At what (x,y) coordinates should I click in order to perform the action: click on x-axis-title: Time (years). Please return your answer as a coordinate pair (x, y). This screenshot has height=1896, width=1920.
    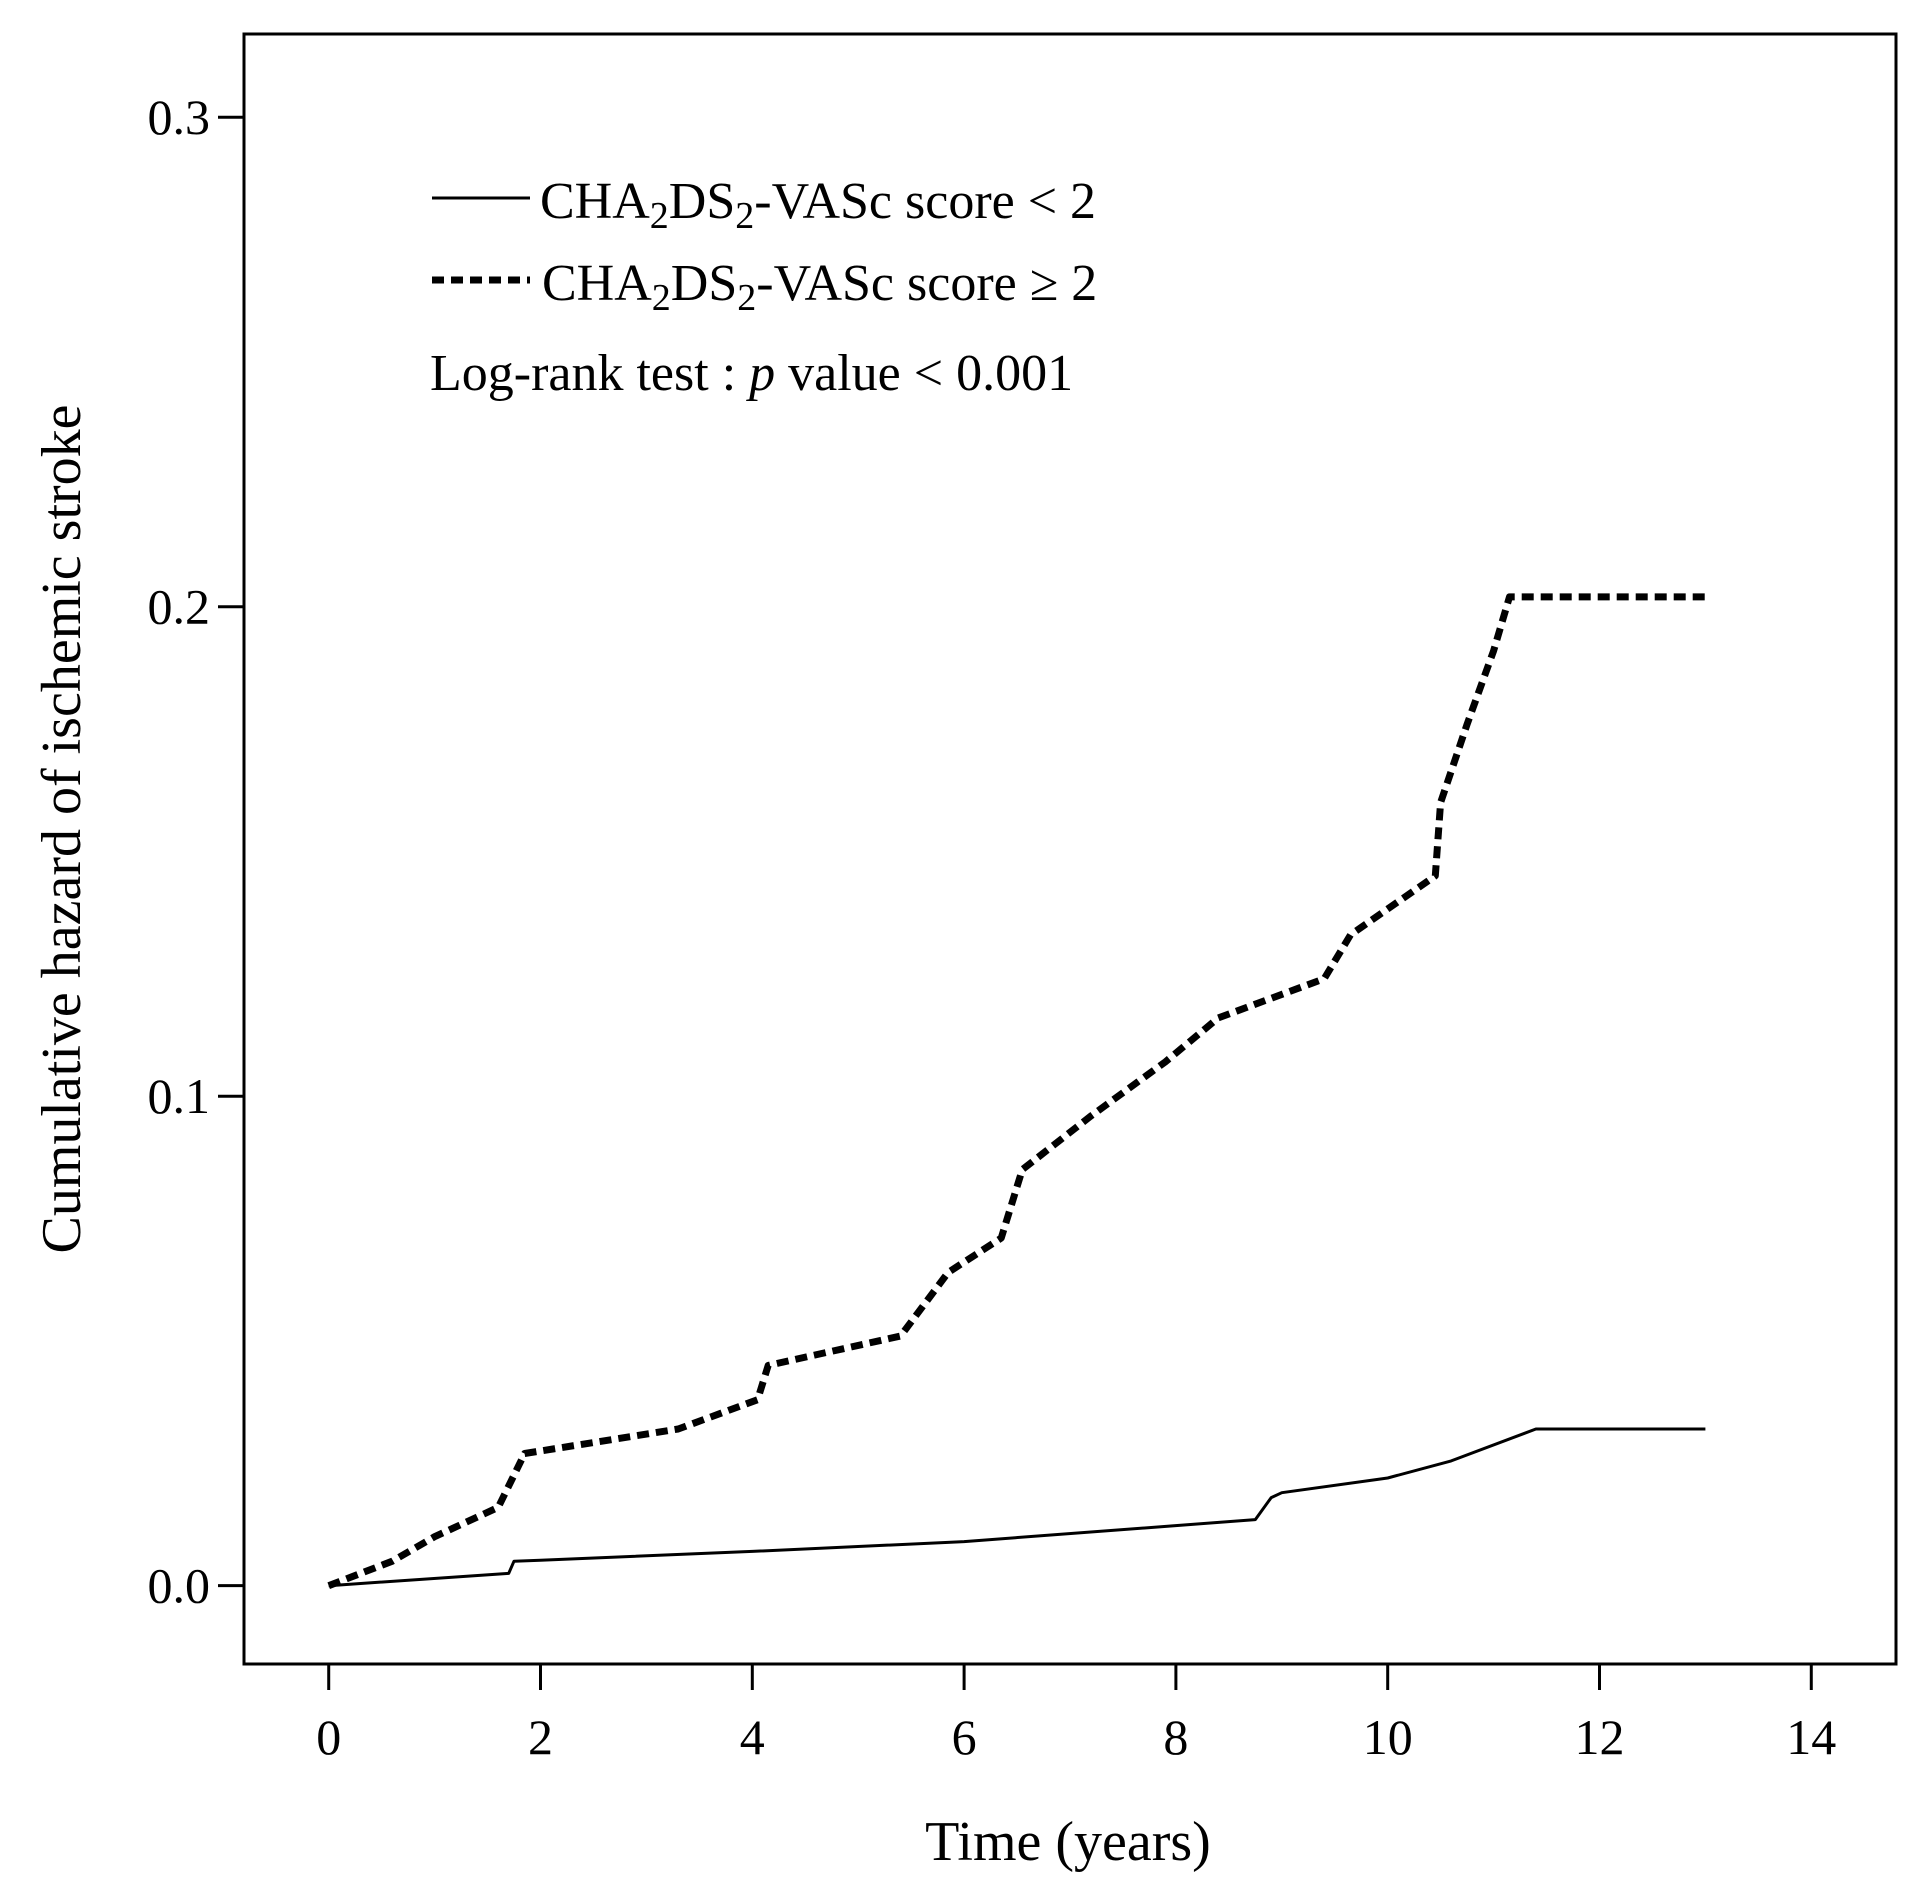
    Looking at the image, I should click on (1068, 1842).